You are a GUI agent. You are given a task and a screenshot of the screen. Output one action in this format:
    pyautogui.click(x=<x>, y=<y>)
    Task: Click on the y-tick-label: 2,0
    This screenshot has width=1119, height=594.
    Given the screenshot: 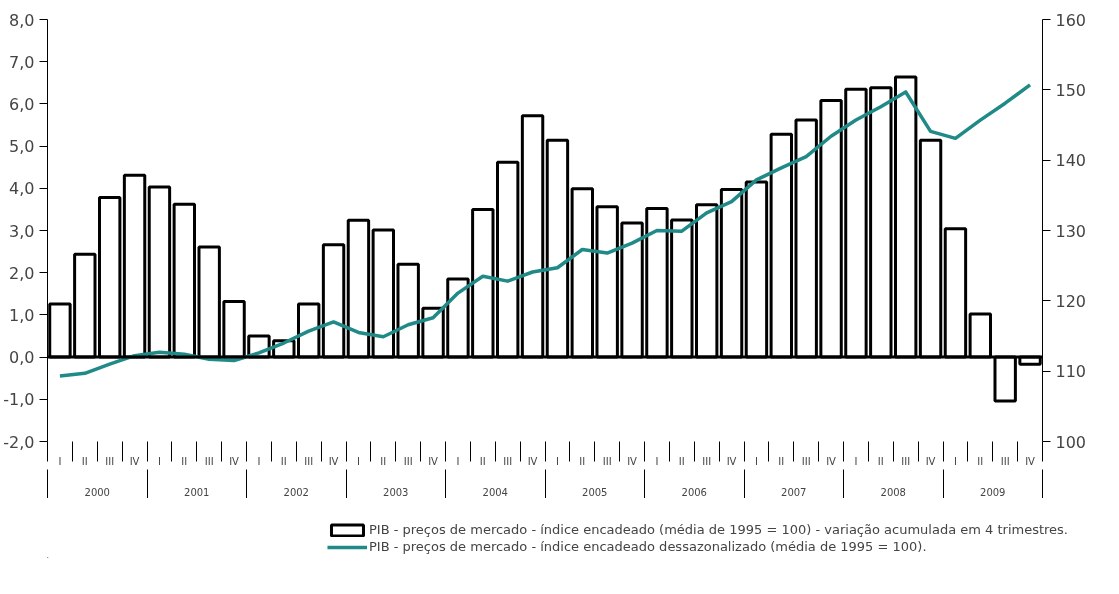 What is the action you would take?
    pyautogui.click(x=22, y=273)
    